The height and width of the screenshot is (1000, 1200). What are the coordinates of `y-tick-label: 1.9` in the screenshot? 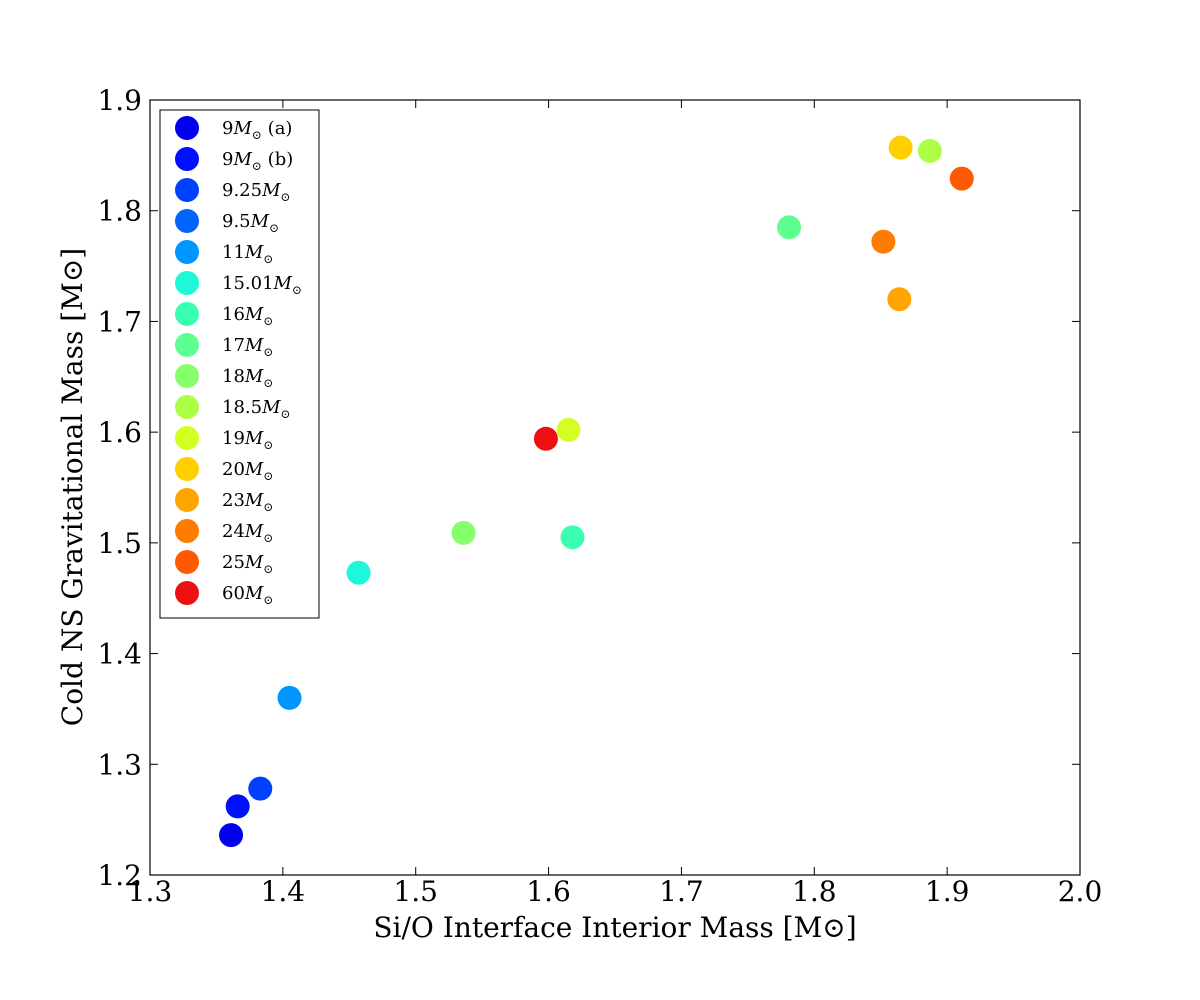 It's located at (119, 100).